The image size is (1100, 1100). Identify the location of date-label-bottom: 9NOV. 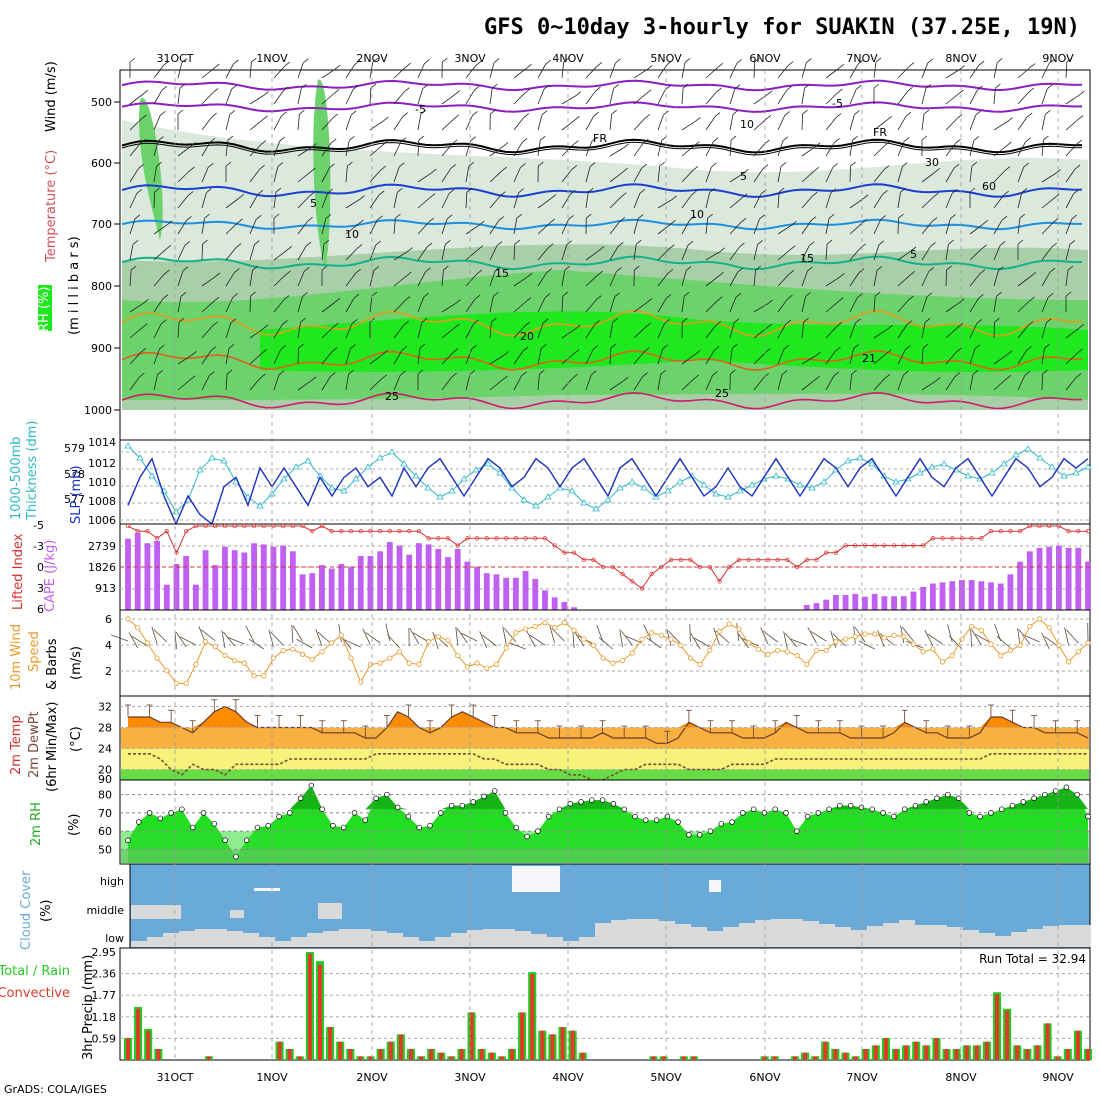
(1058, 1077).